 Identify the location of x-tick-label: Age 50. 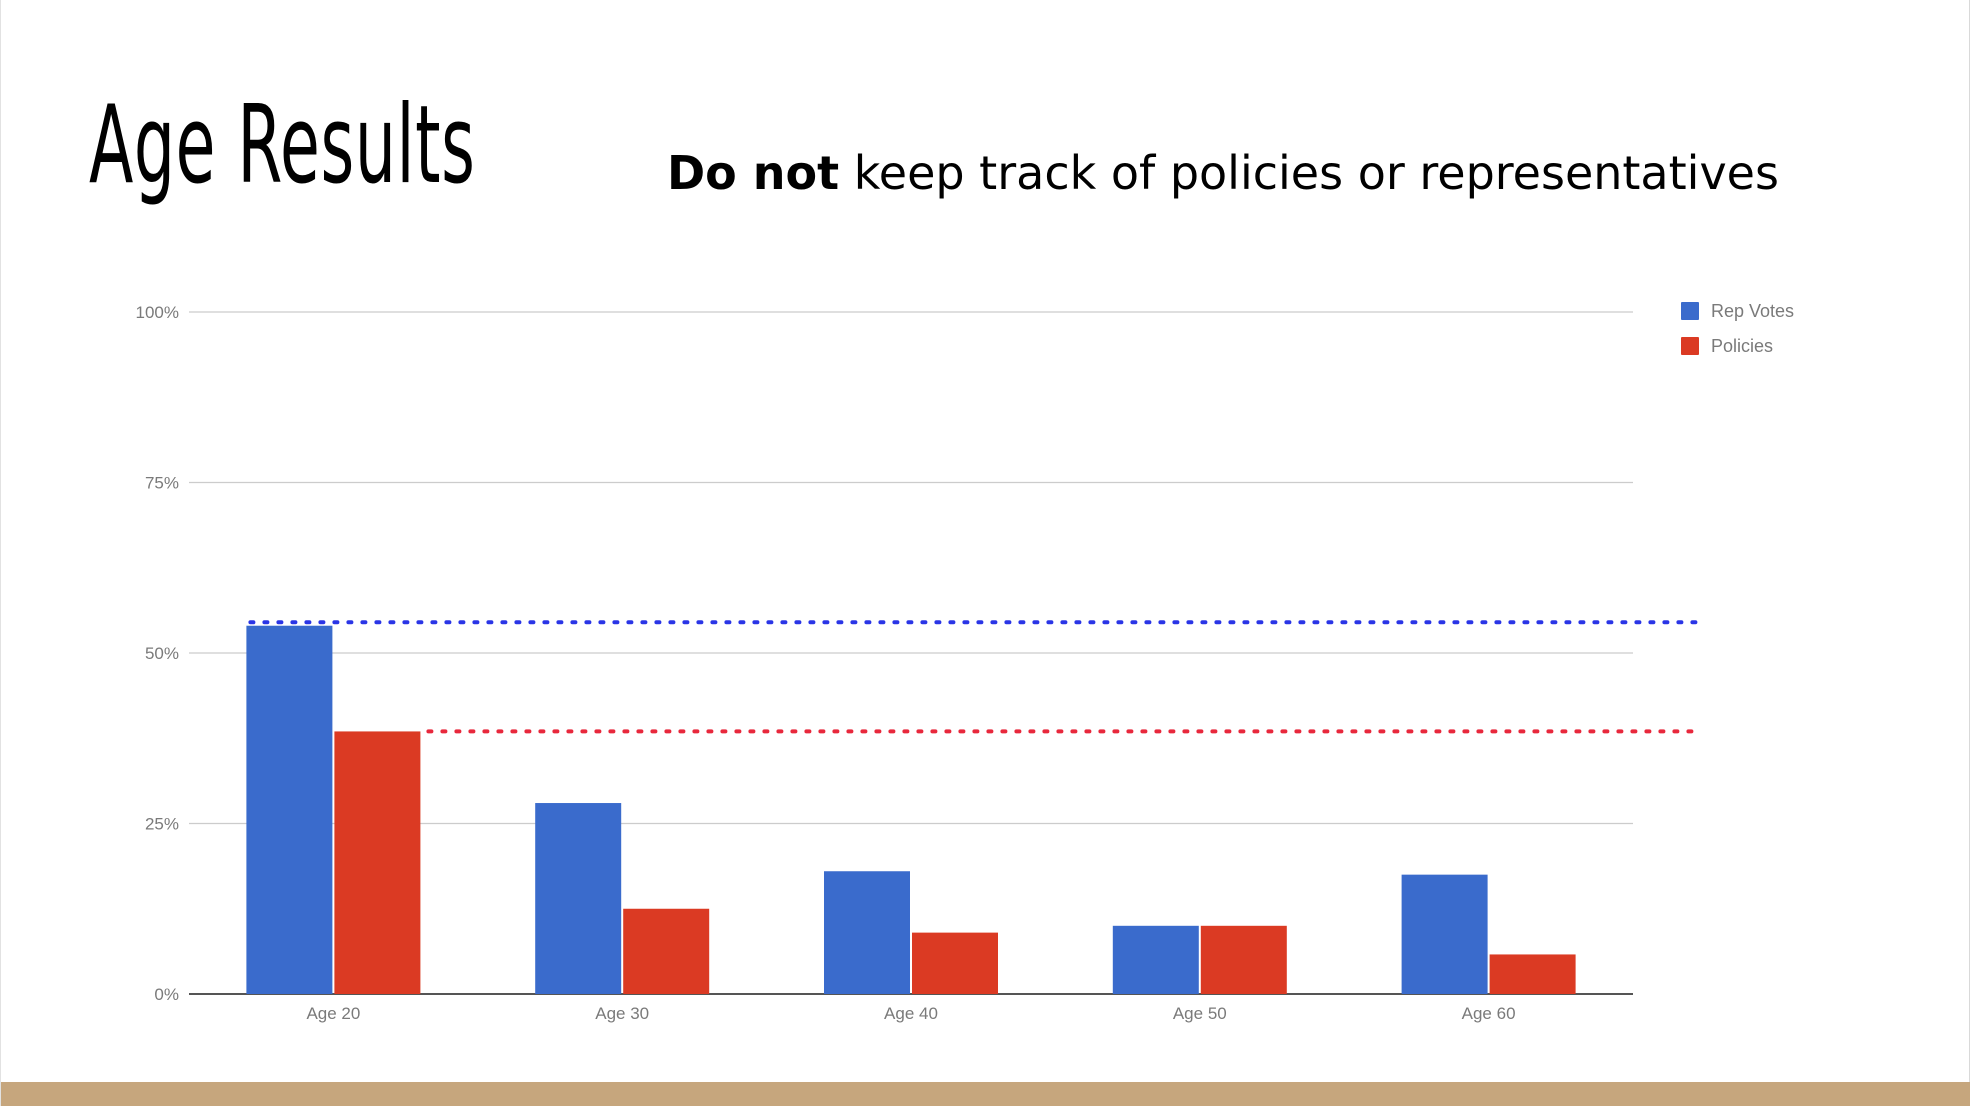
(1200, 1013).